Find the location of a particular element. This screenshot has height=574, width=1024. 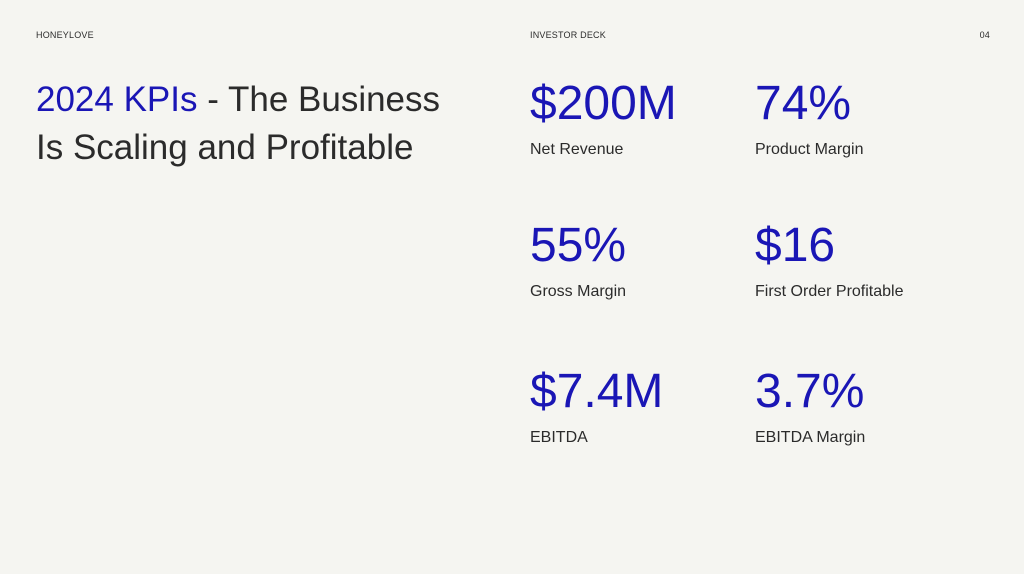

kpi-label: Gross Margin is located at coordinates (578, 291).